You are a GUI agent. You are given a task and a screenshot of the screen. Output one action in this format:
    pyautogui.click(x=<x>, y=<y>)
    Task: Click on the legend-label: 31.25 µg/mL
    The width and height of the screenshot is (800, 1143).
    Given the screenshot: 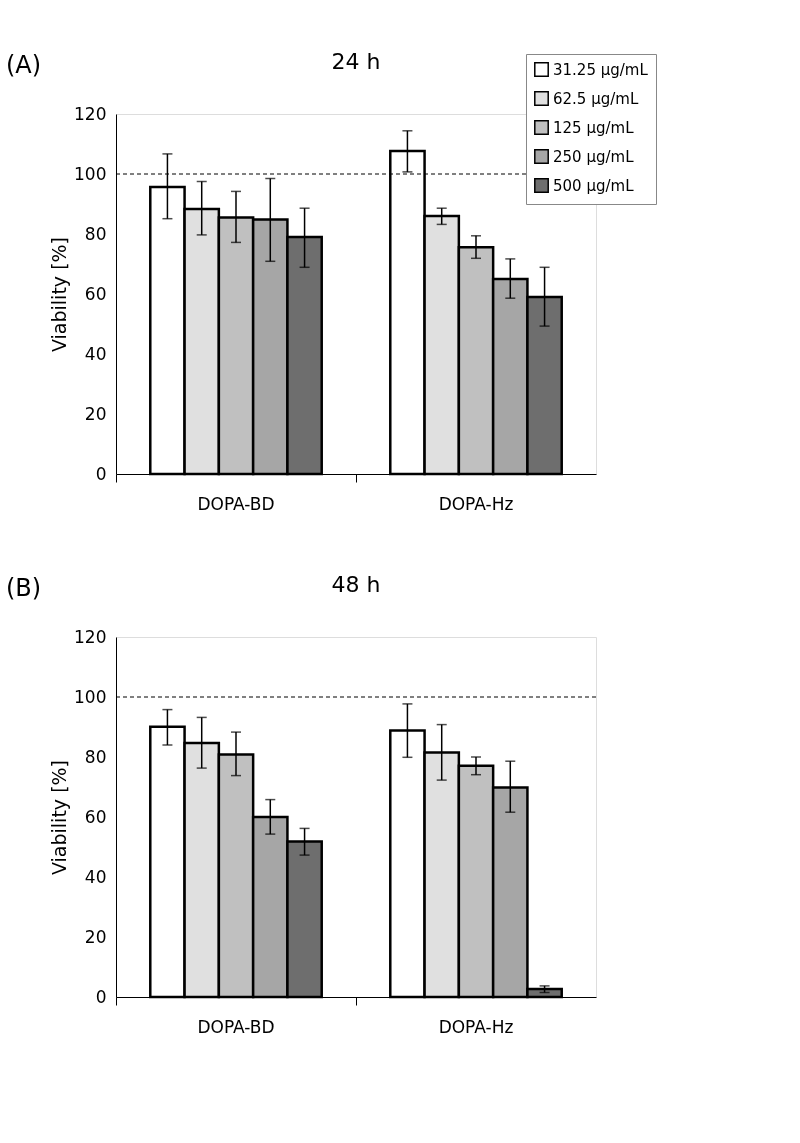 What is the action you would take?
    pyautogui.click(x=601, y=69)
    